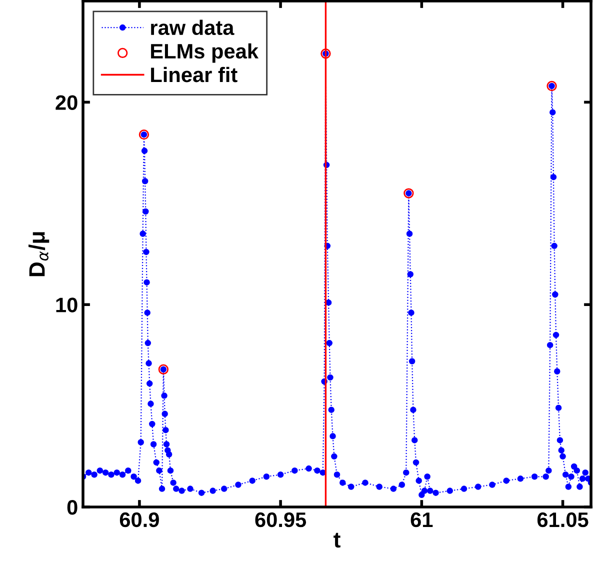 The width and height of the screenshot is (593, 562). Describe the element at coordinates (67, 305) in the screenshot. I see `y-tick-label: 10` at that location.